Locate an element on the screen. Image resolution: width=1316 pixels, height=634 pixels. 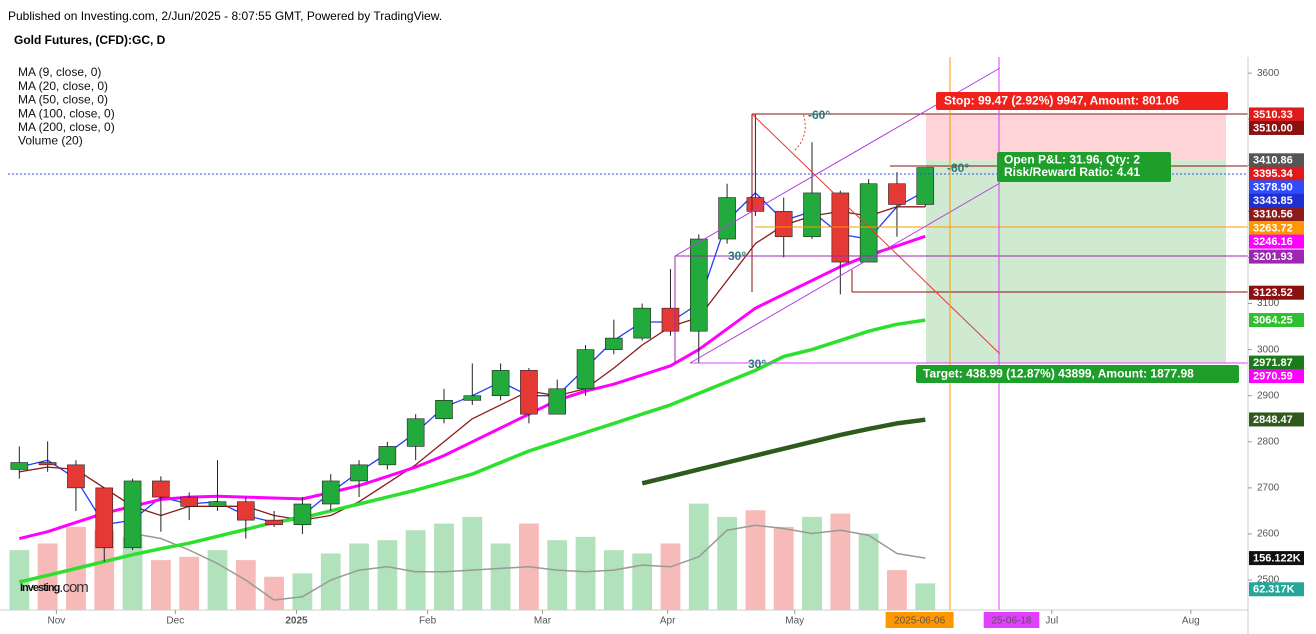
pnl-box is located at coordinates (1084, 167).